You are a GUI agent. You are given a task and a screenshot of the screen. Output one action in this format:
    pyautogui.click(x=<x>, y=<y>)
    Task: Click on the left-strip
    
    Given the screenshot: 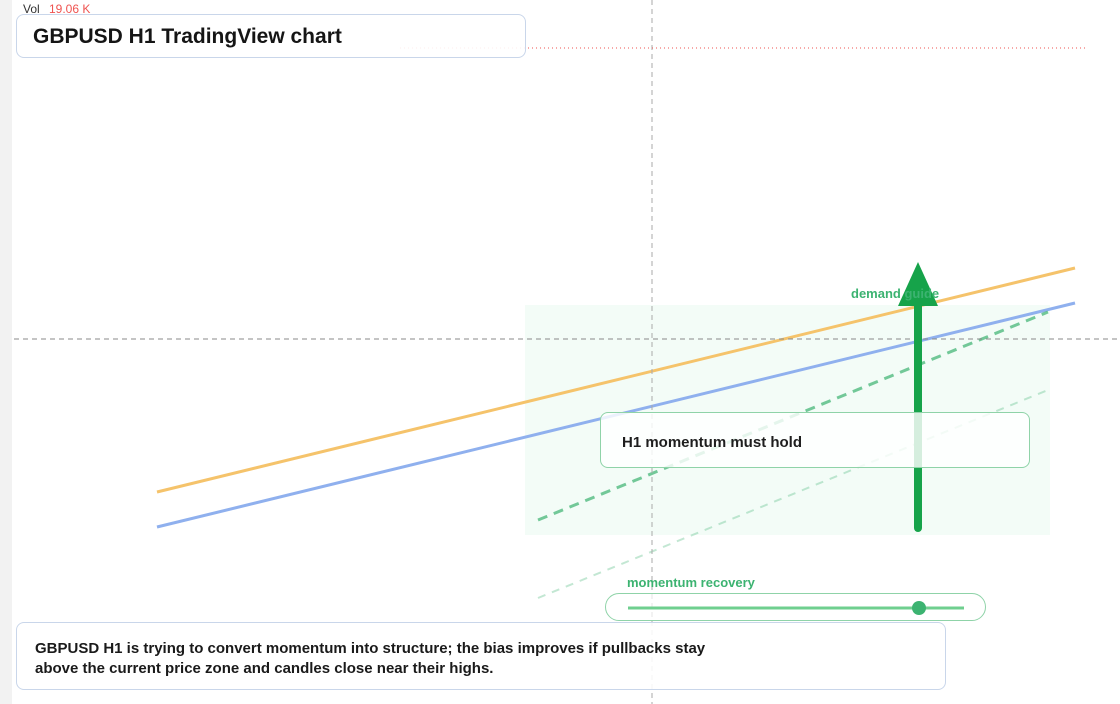 What is the action you would take?
    pyautogui.click(x=6, y=352)
    